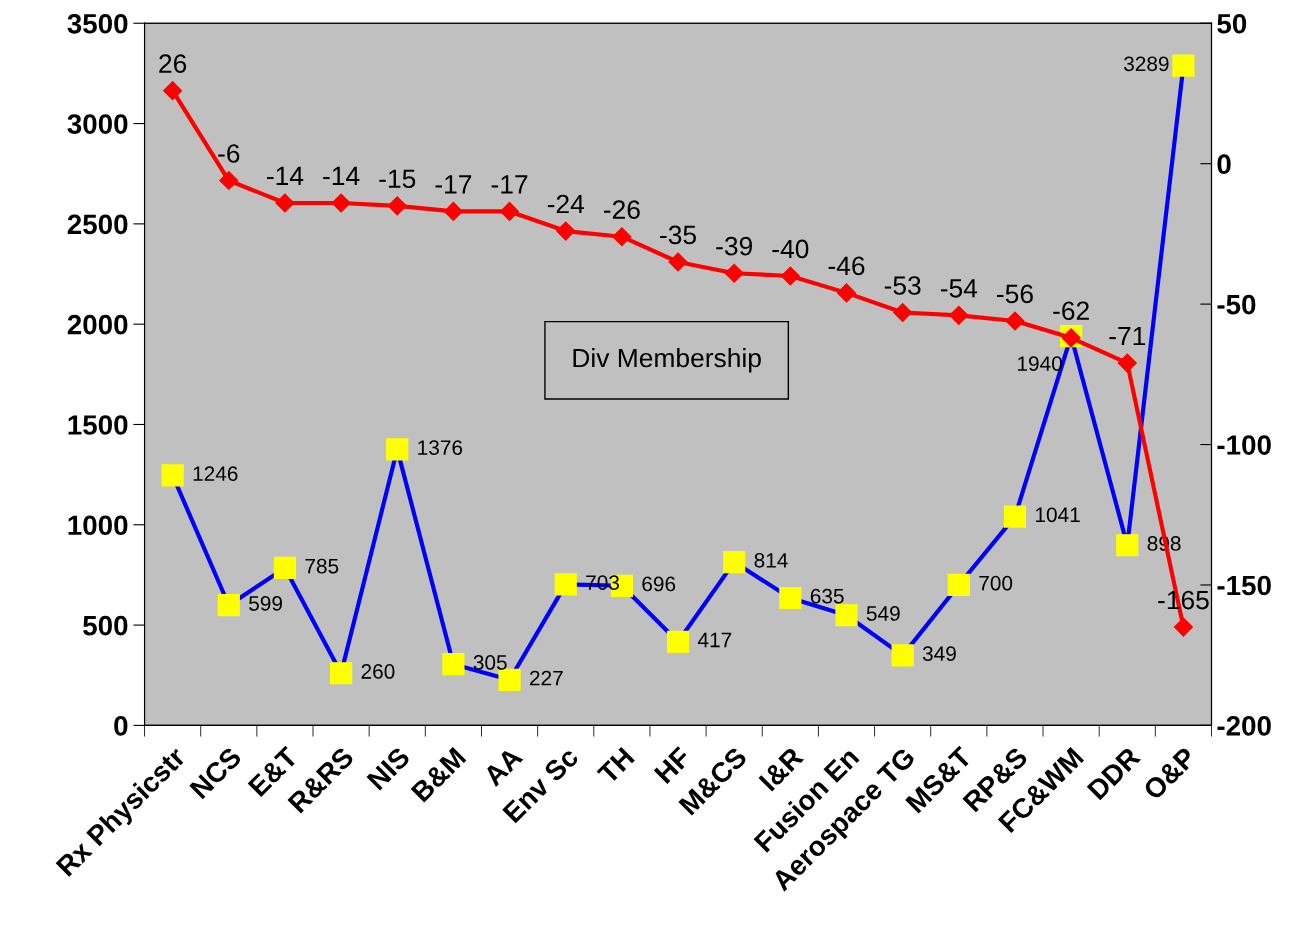 The height and width of the screenshot is (930, 1314). Describe the element at coordinates (121, 726) in the screenshot. I see `y-tick-label: 0` at that location.